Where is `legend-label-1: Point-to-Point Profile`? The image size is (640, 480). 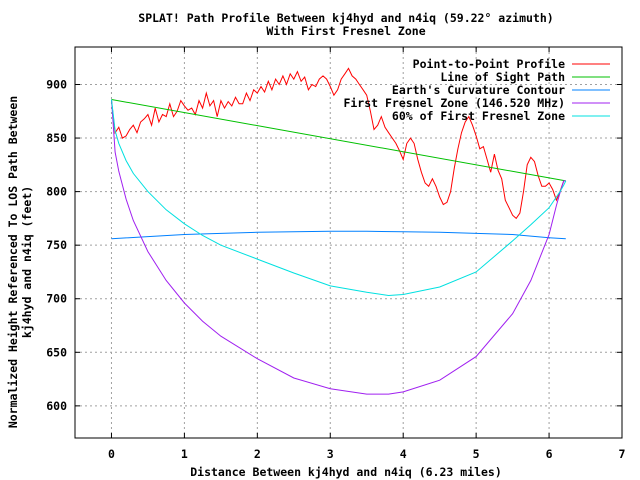 legend-label-1: Point-to-Point Profile is located at coordinates (489, 64).